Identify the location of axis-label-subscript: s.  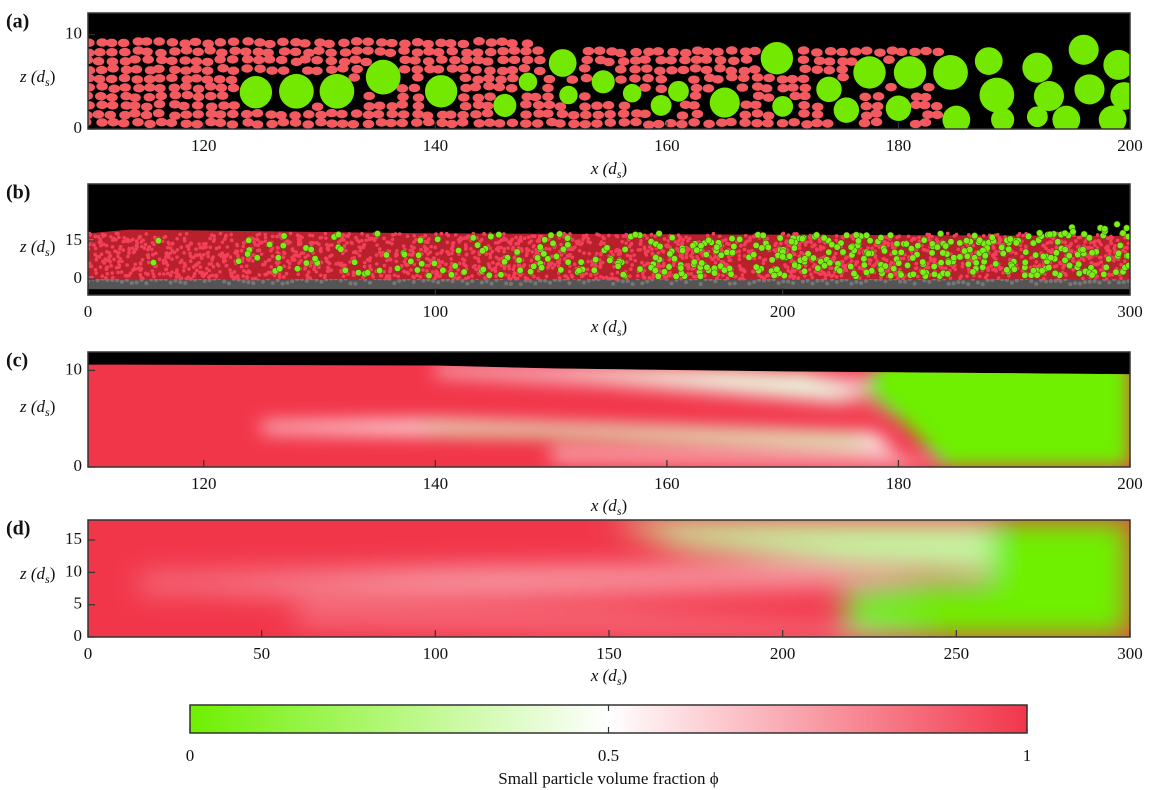
(619, 332).